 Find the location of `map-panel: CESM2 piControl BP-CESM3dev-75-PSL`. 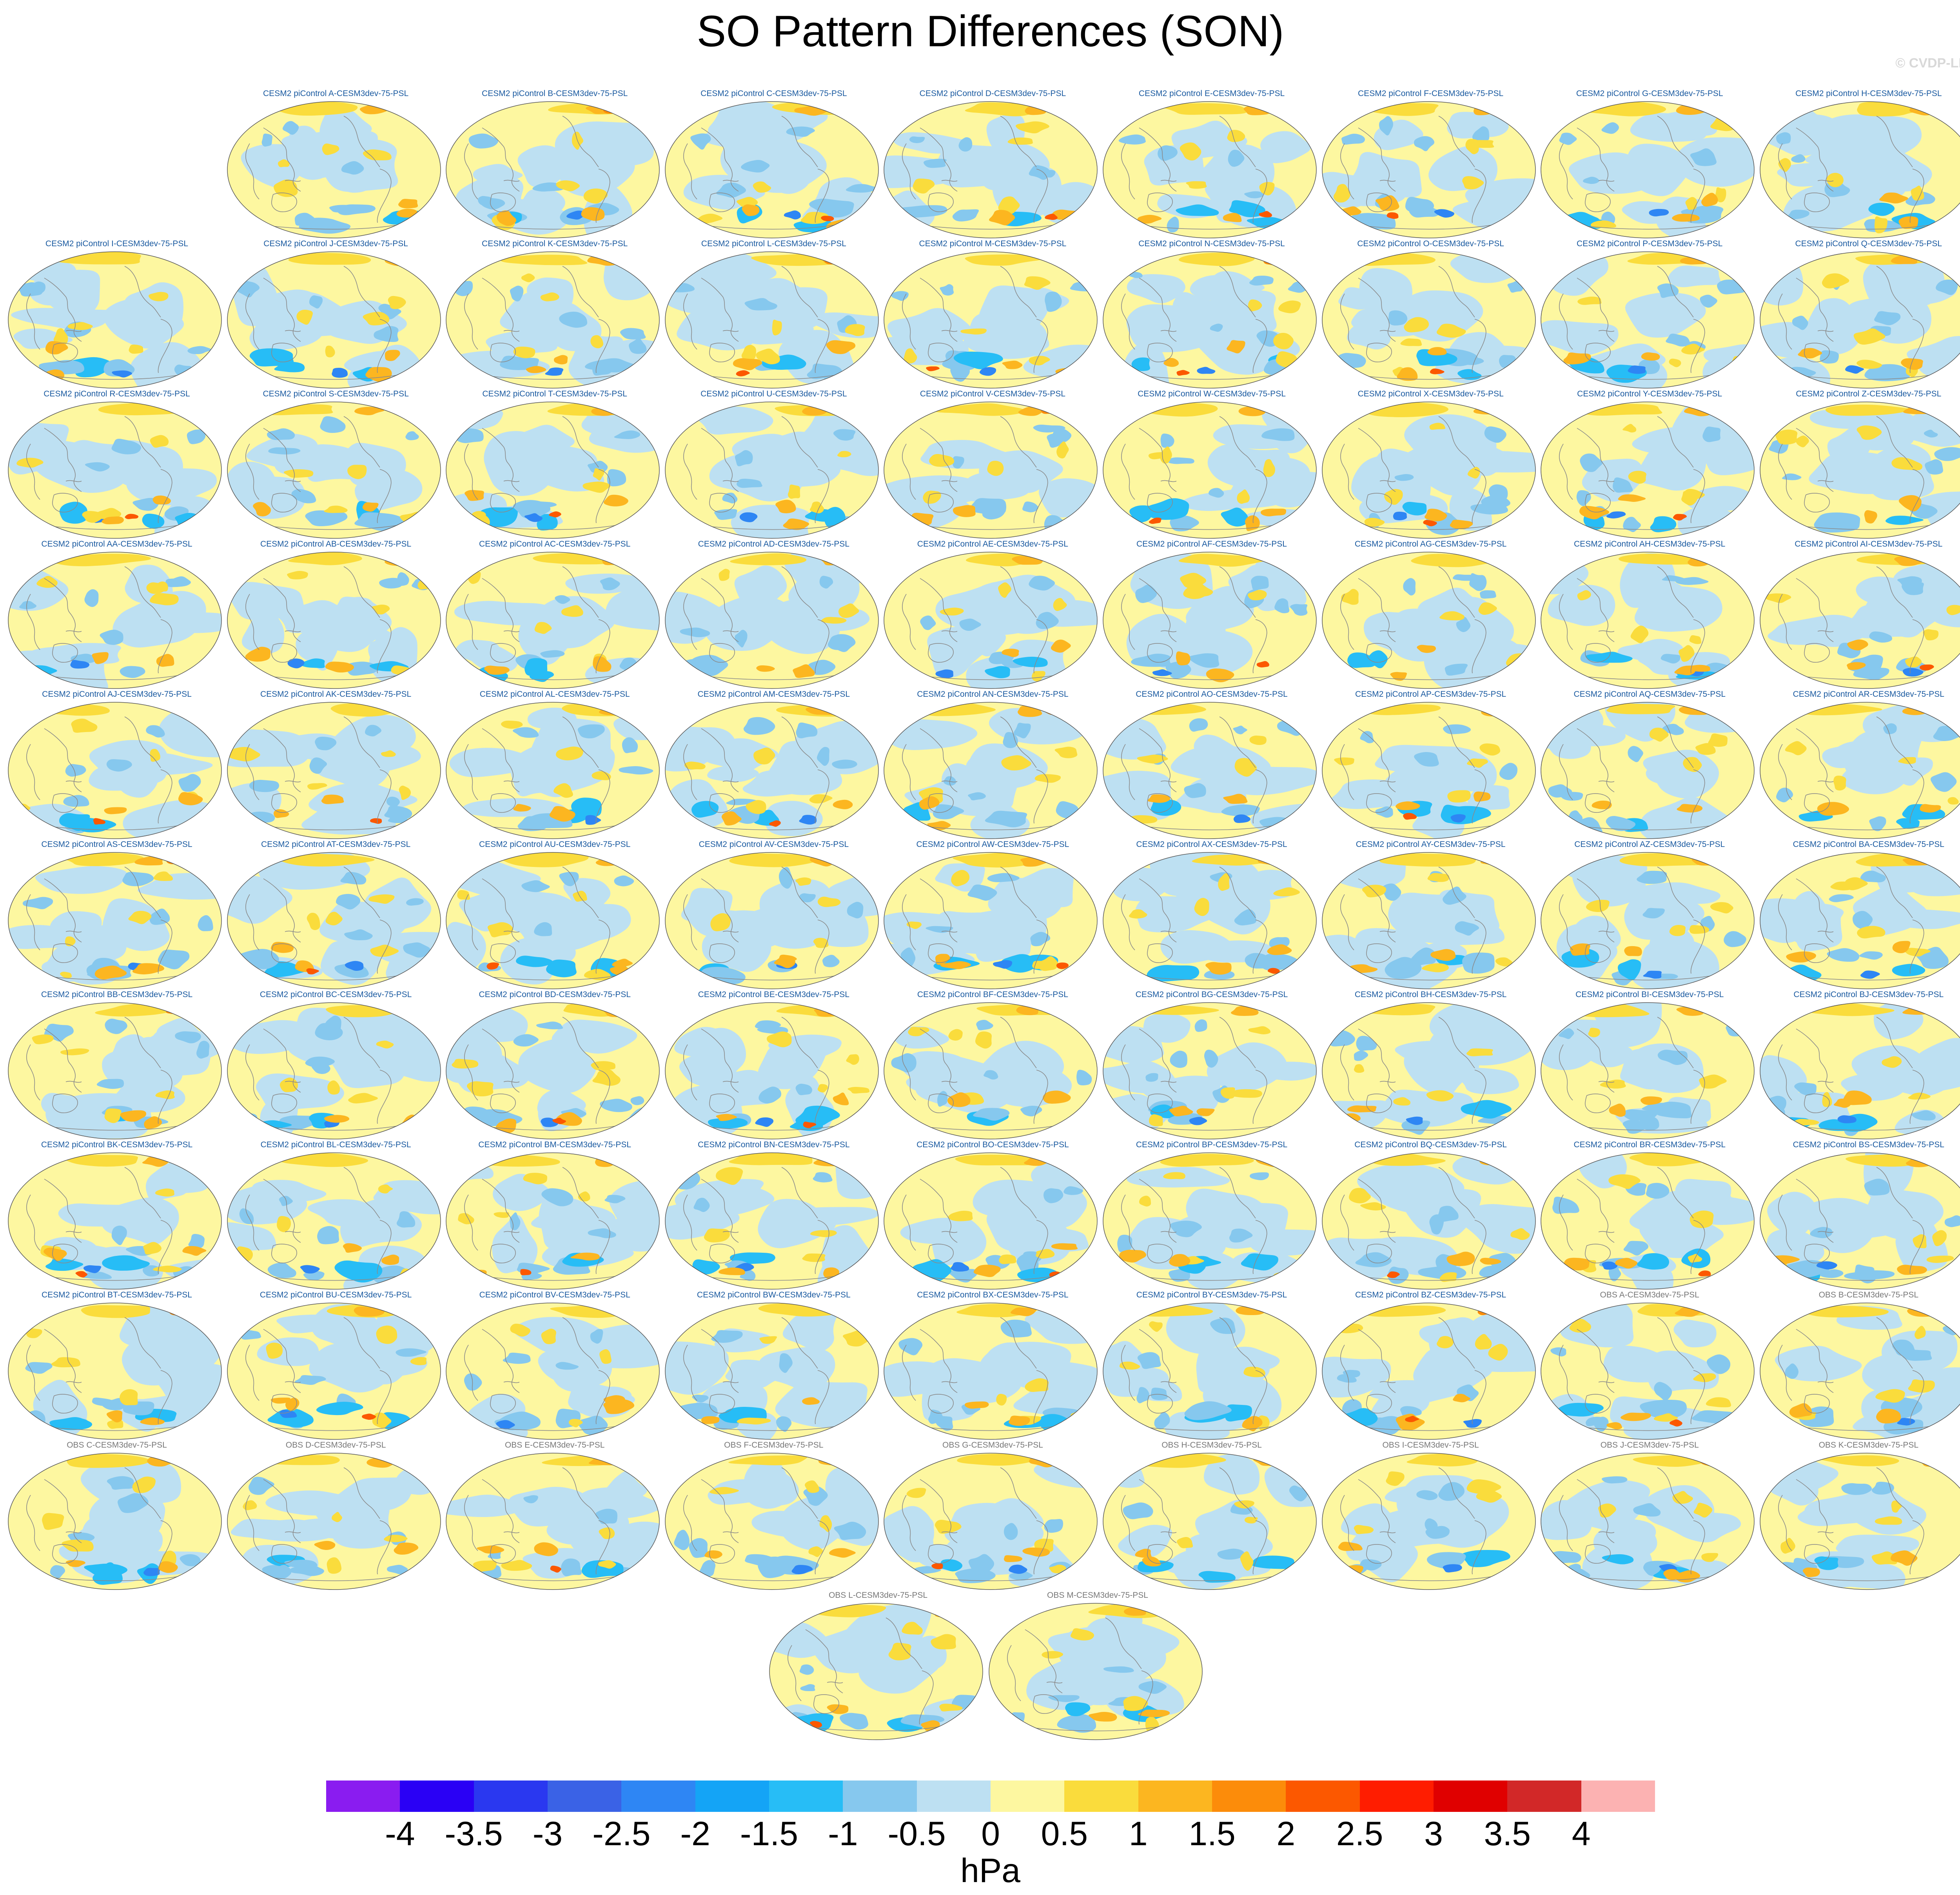

map-panel: CESM2 piControl BP-CESM3dev-75-PSL is located at coordinates (1211, 1215).